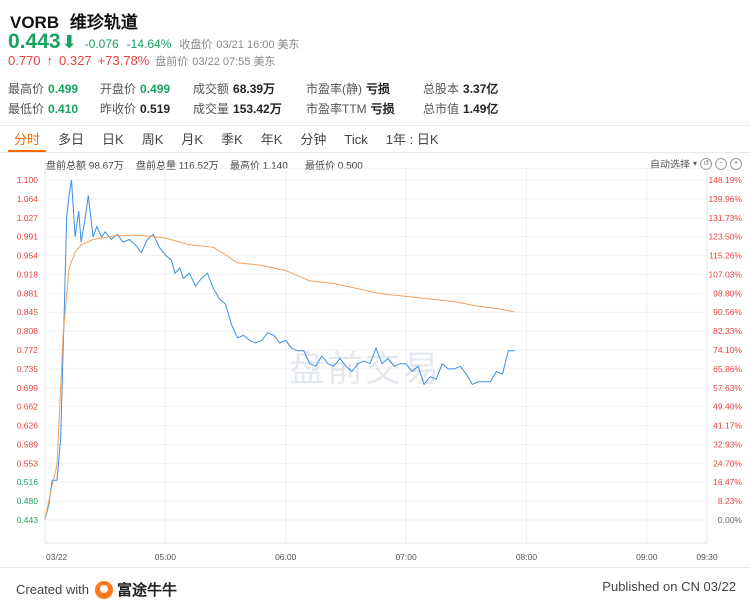  Describe the element at coordinates (28, 369) in the screenshot. I see `y-tick-label: 0.735` at that location.